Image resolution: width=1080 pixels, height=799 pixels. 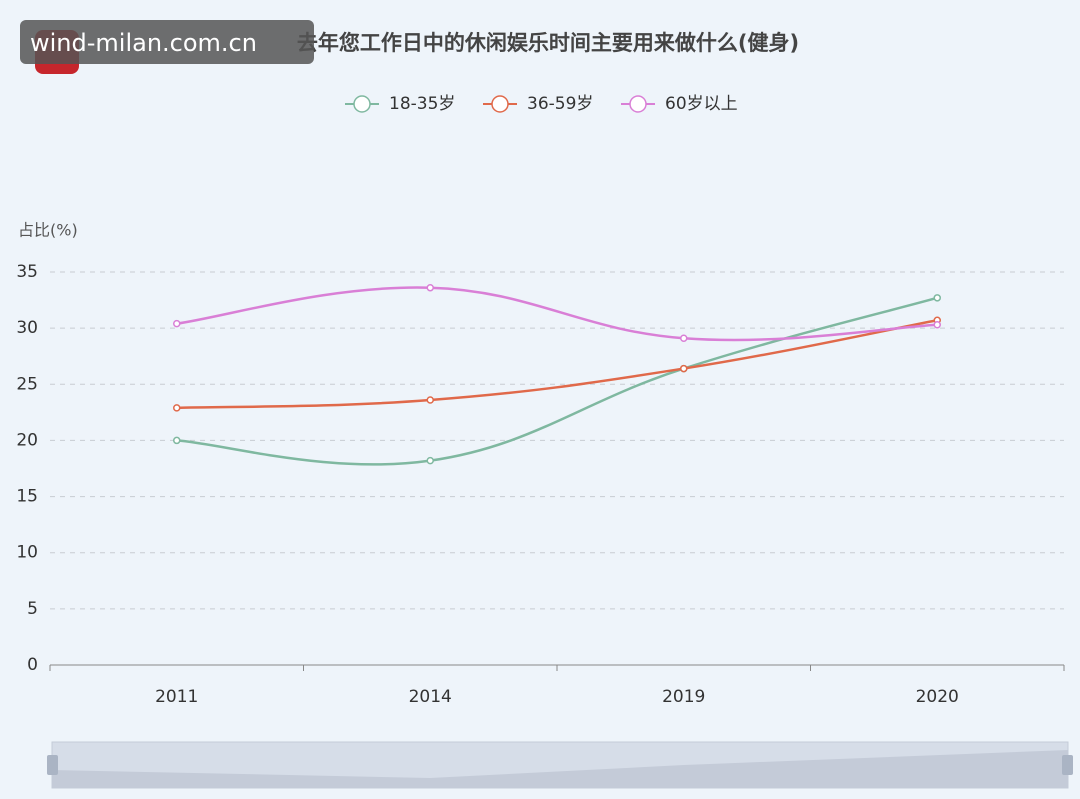 What do you see at coordinates (27, 328) in the screenshot?
I see `y-tick-label: 30` at bounding box center [27, 328].